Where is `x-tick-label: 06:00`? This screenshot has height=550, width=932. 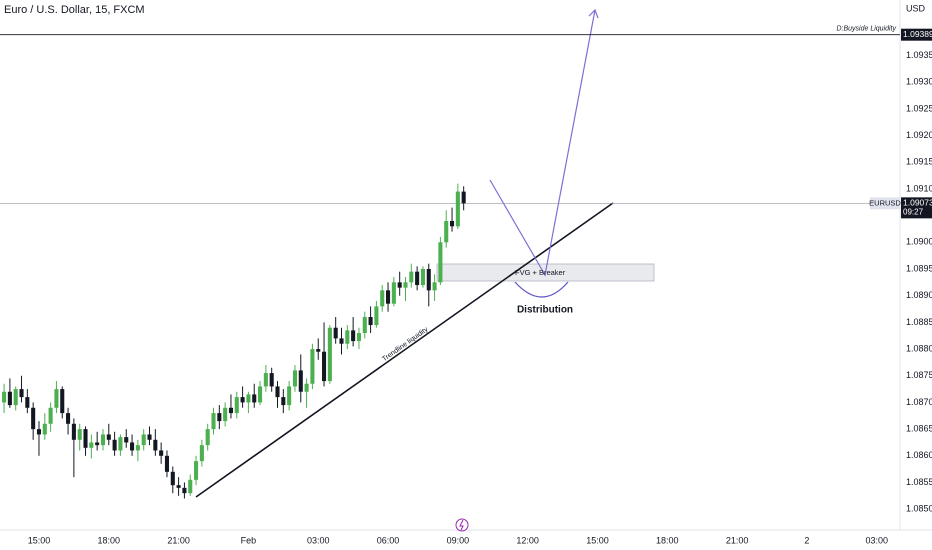 x-tick-label: 06:00 is located at coordinates (388, 540).